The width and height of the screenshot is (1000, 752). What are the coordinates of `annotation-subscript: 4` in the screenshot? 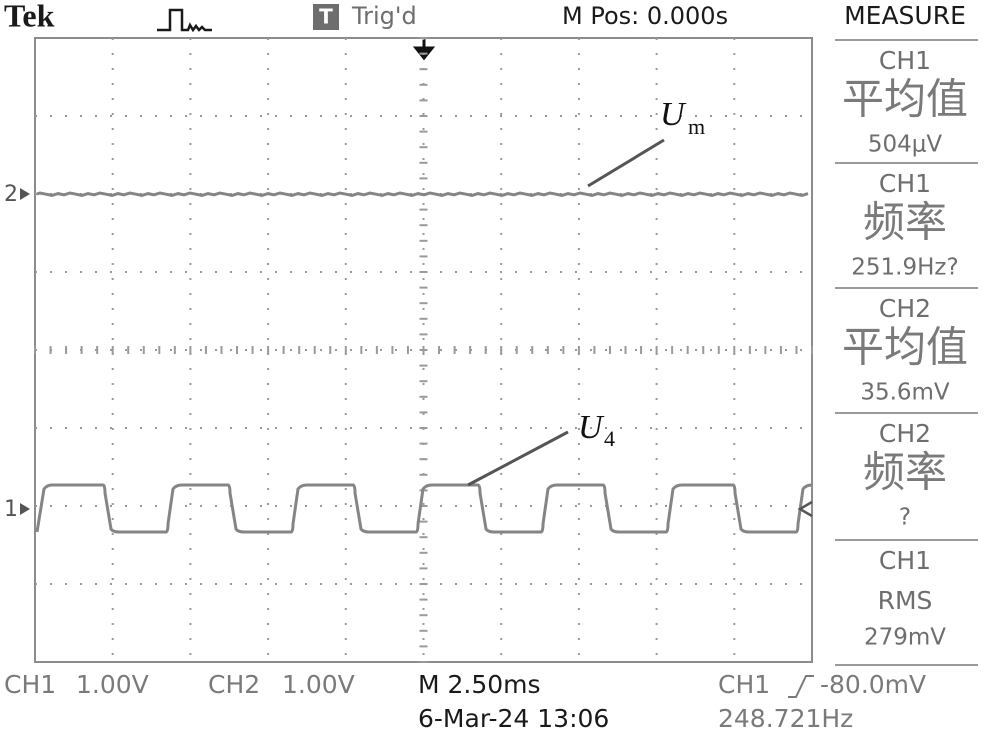 It's located at (609, 438).